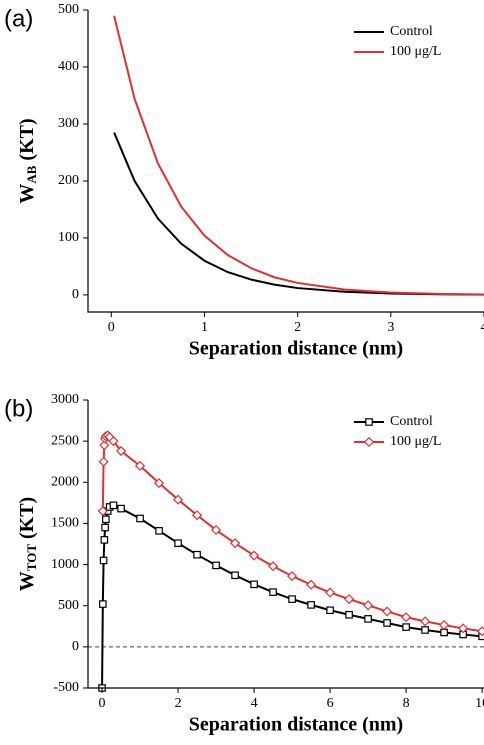 The width and height of the screenshot is (484, 745). Describe the element at coordinates (68, 66) in the screenshot. I see `y-tick-label: 400` at that location.